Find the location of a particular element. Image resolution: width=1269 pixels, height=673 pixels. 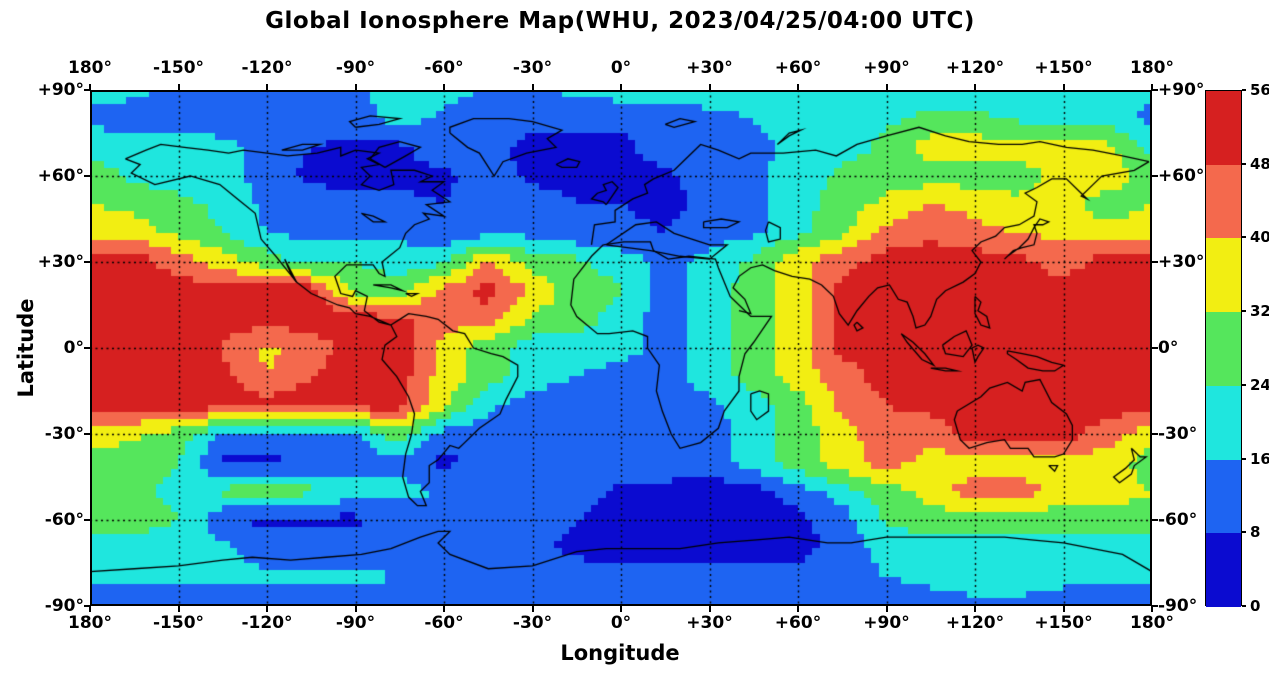

top-axis-tick-label: 0° is located at coordinates (621, 68).